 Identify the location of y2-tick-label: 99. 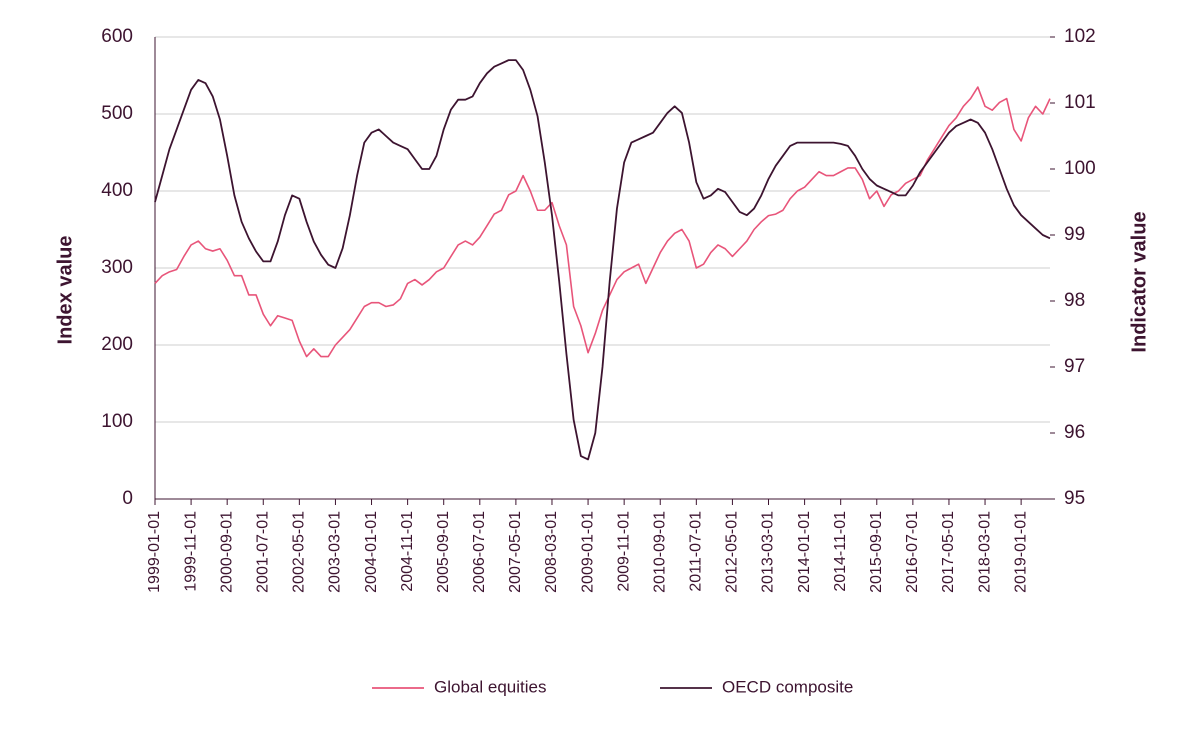
(1074, 234).